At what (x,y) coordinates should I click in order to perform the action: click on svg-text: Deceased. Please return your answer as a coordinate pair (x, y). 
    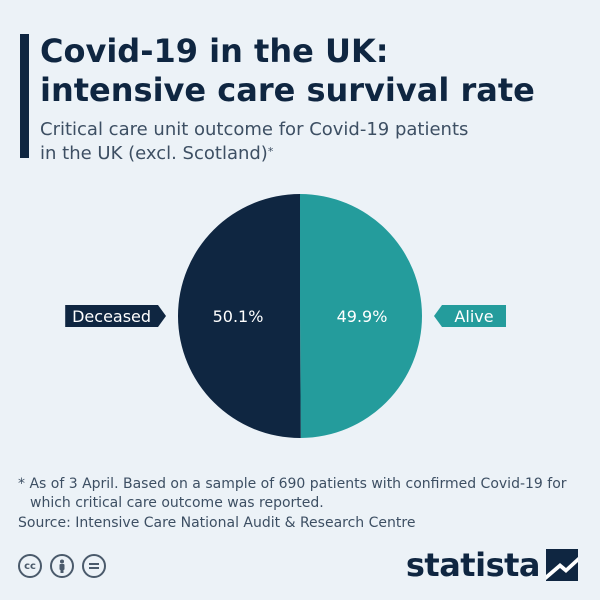
    Looking at the image, I should click on (111, 316).